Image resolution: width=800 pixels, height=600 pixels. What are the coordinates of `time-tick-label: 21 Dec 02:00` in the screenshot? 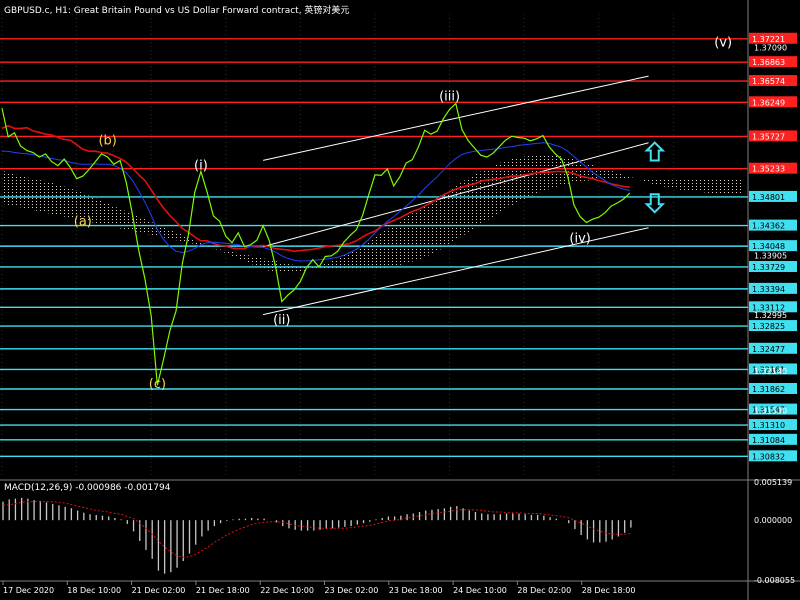 It's located at (159, 590).